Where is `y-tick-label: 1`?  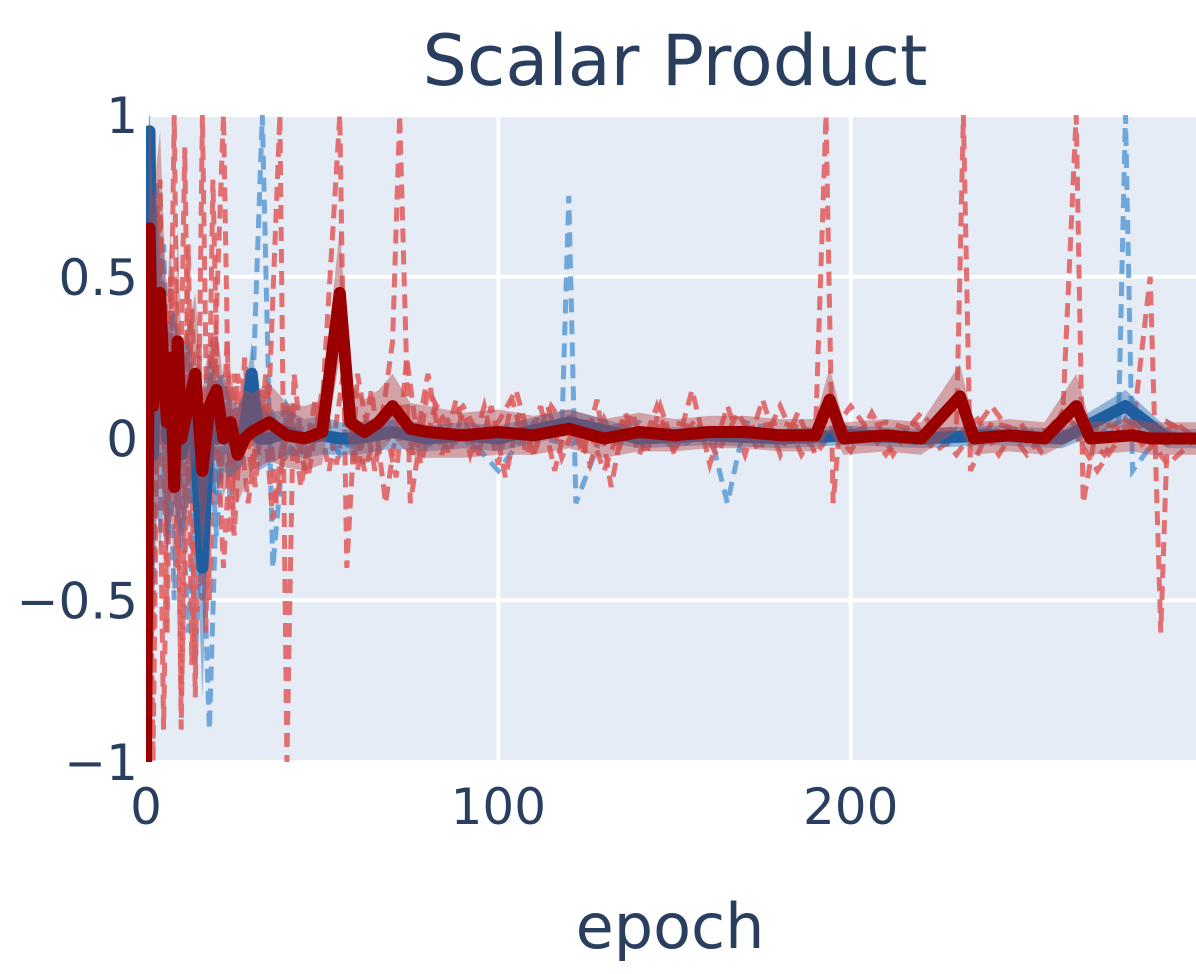 y-tick-label: 1 is located at coordinates (122, 116).